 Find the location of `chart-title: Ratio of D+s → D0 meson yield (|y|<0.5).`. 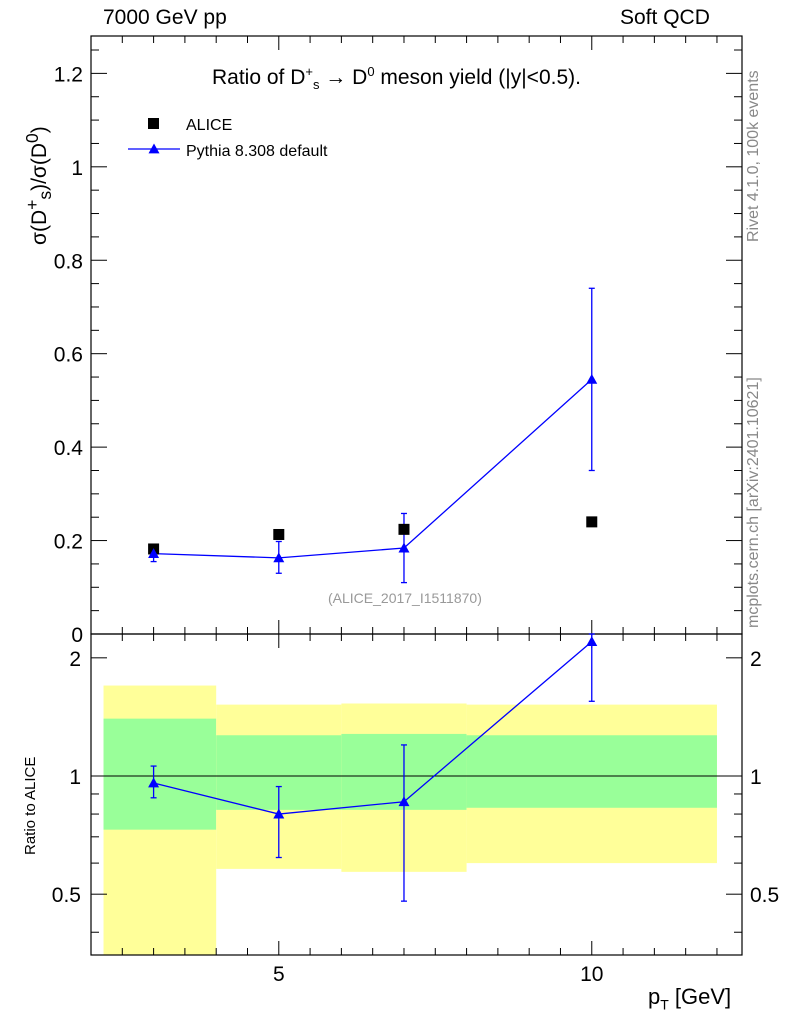

chart-title: Ratio of D+s → D0 meson yield (|y|<0.5). is located at coordinates (396, 78).